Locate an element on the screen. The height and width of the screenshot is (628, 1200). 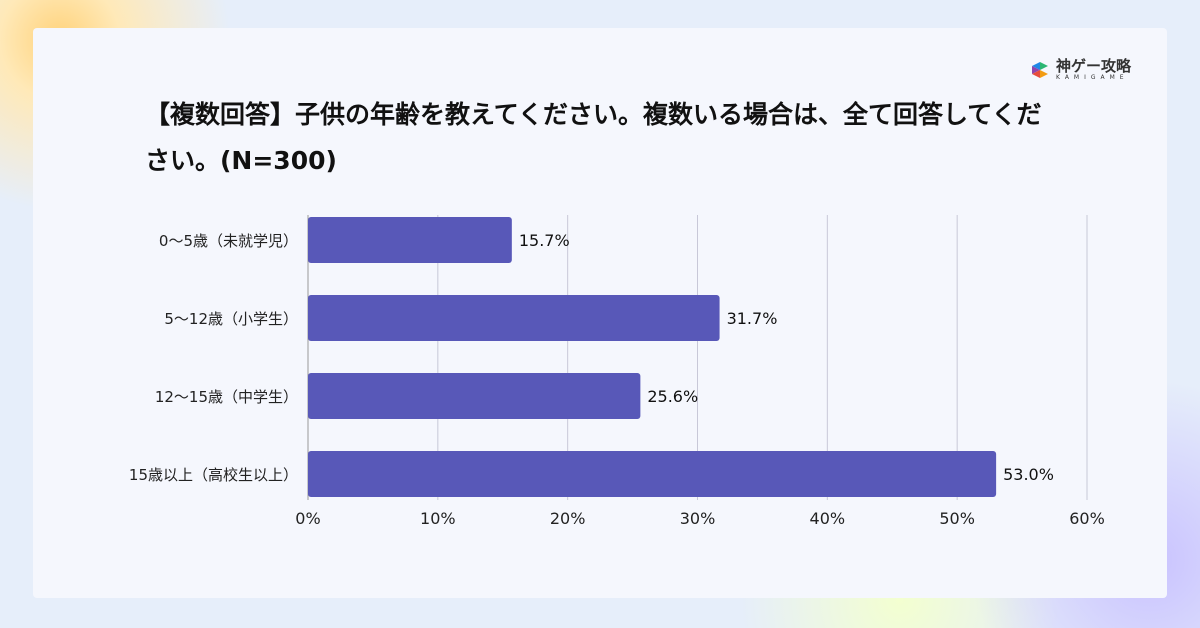
y-category-label: 5〜12歳（小学生） is located at coordinates (231, 319).